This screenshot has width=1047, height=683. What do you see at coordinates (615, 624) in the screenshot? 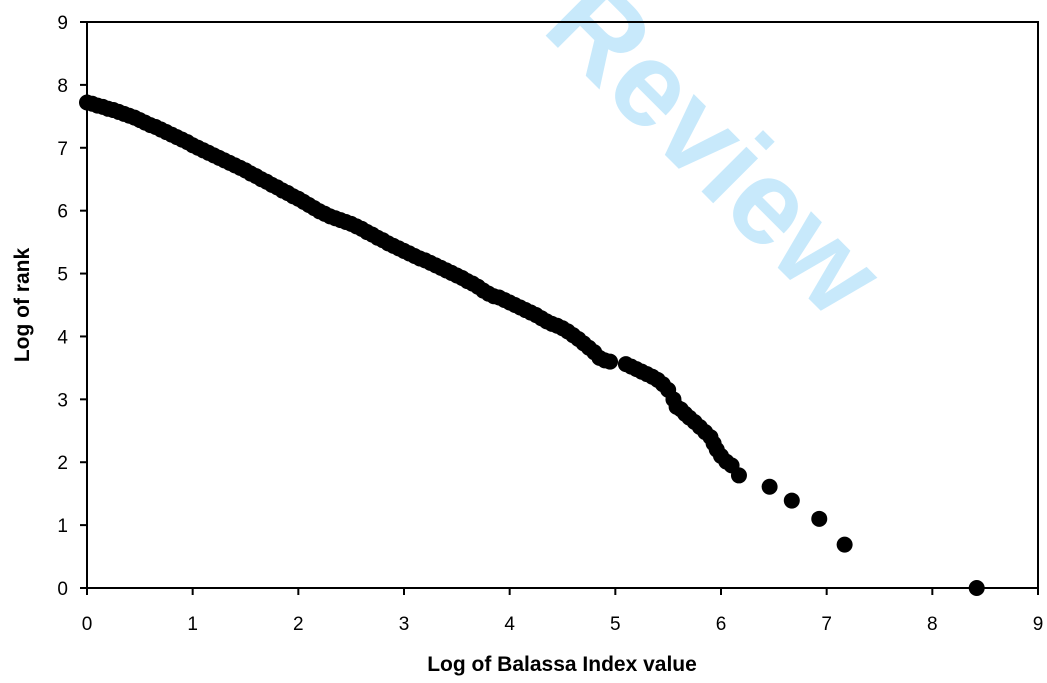
I see `x-tick-label: 5` at bounding box center [615, 624].